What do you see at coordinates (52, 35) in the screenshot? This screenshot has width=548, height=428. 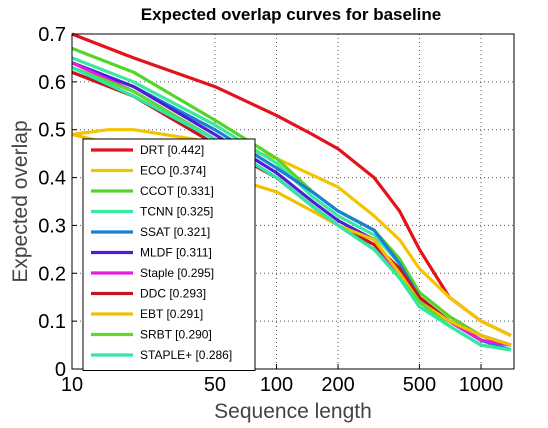 I see `y-tick-label-7: 0.7` at bounding box center [52, 35].